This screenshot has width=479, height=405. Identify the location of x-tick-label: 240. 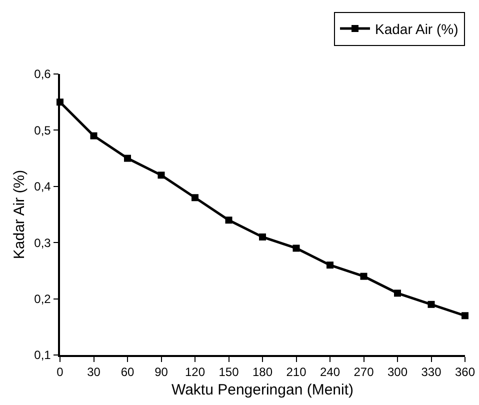
(330, 372).